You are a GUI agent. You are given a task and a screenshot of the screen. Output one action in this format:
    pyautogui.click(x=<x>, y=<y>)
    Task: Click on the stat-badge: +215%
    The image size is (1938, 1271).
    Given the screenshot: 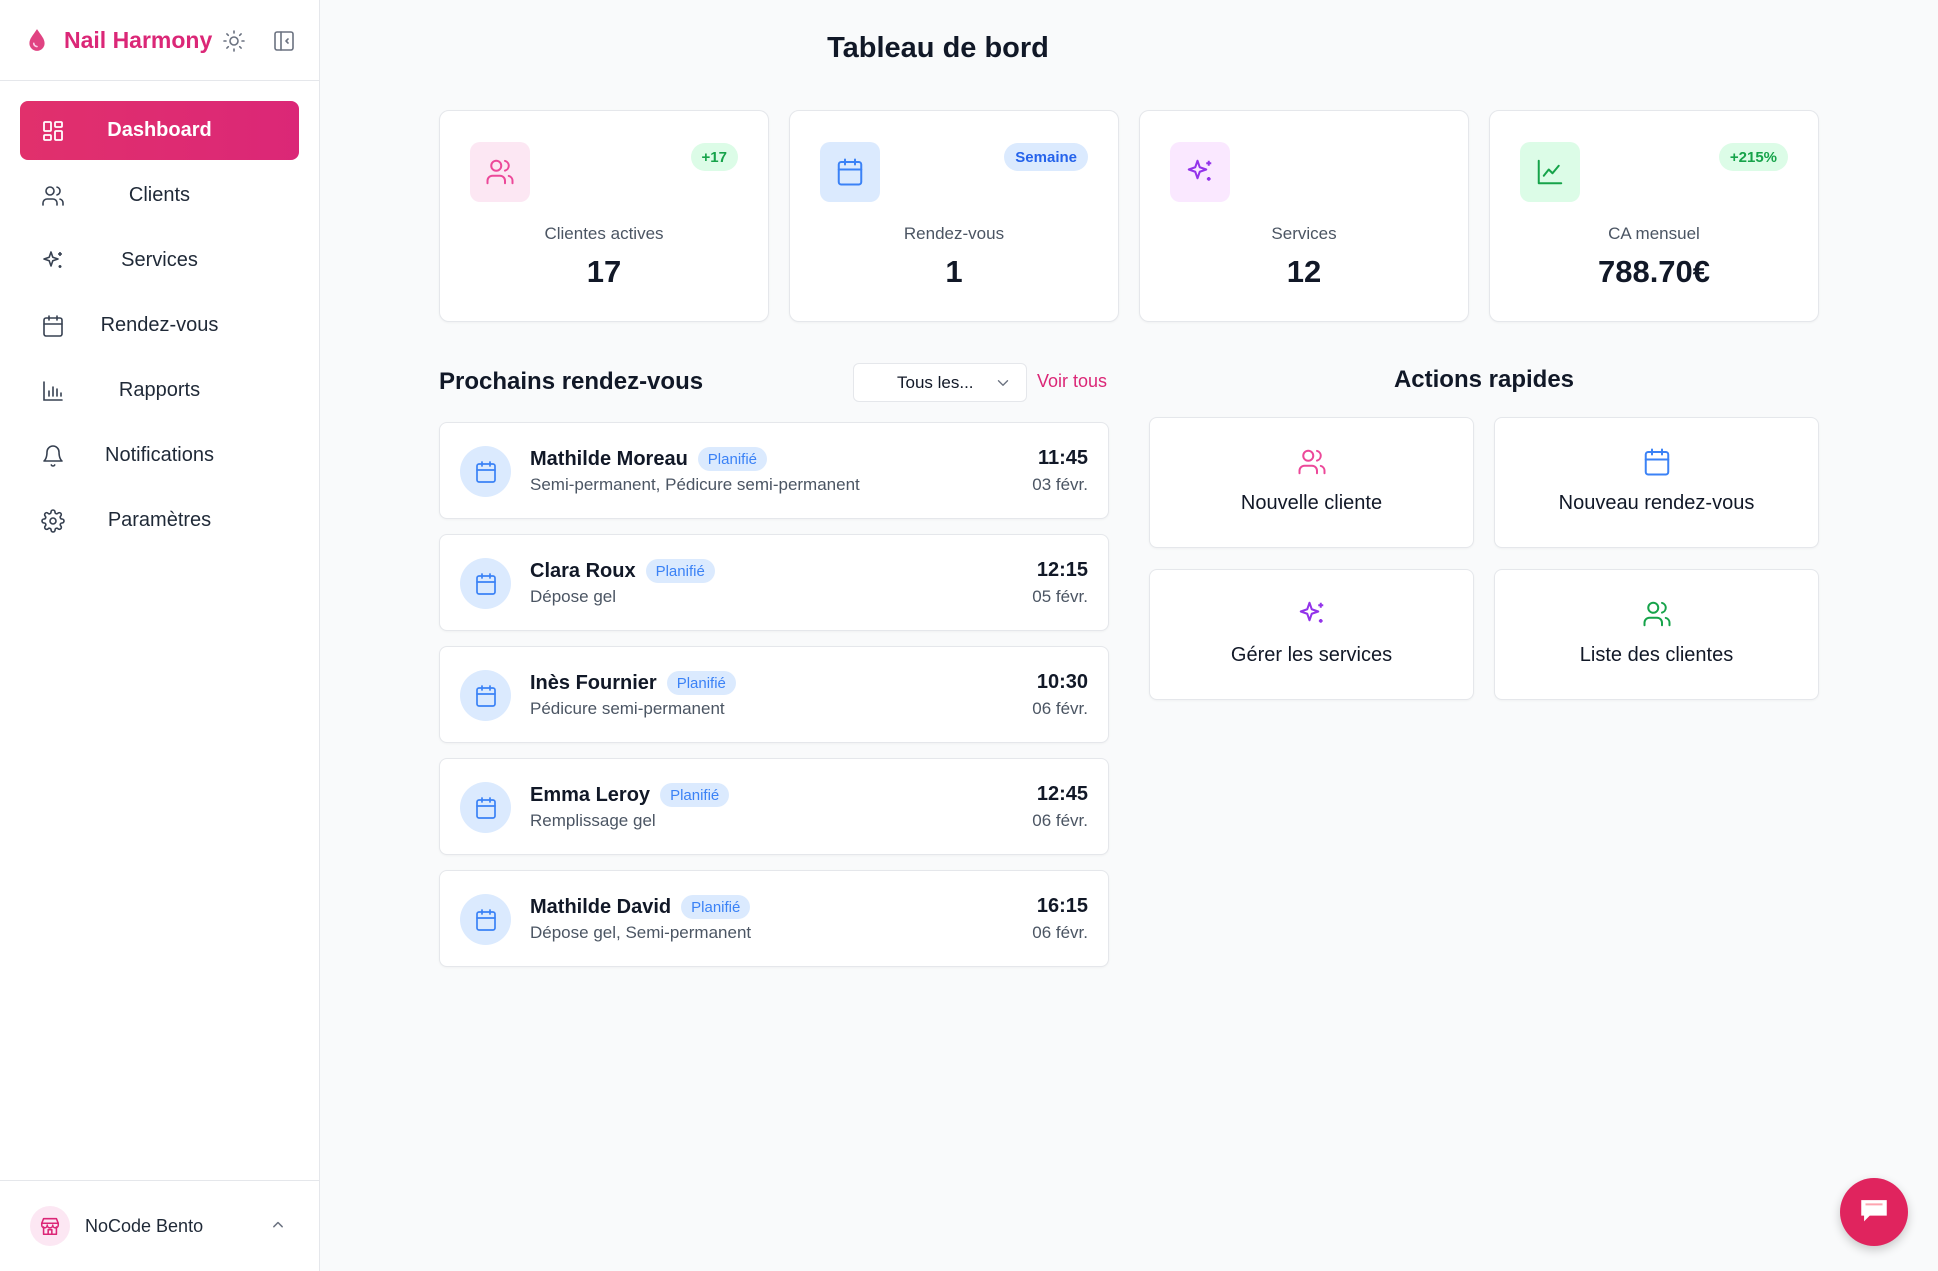 What is the action you would take?
    pyautogui.click(x=1753, y=157)
    